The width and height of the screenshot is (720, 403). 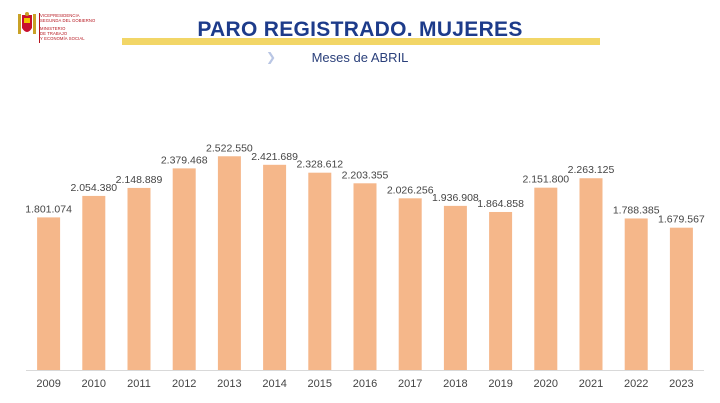 I want to click on value-label-2019: 1.864.858, so click(x=500, y=204).